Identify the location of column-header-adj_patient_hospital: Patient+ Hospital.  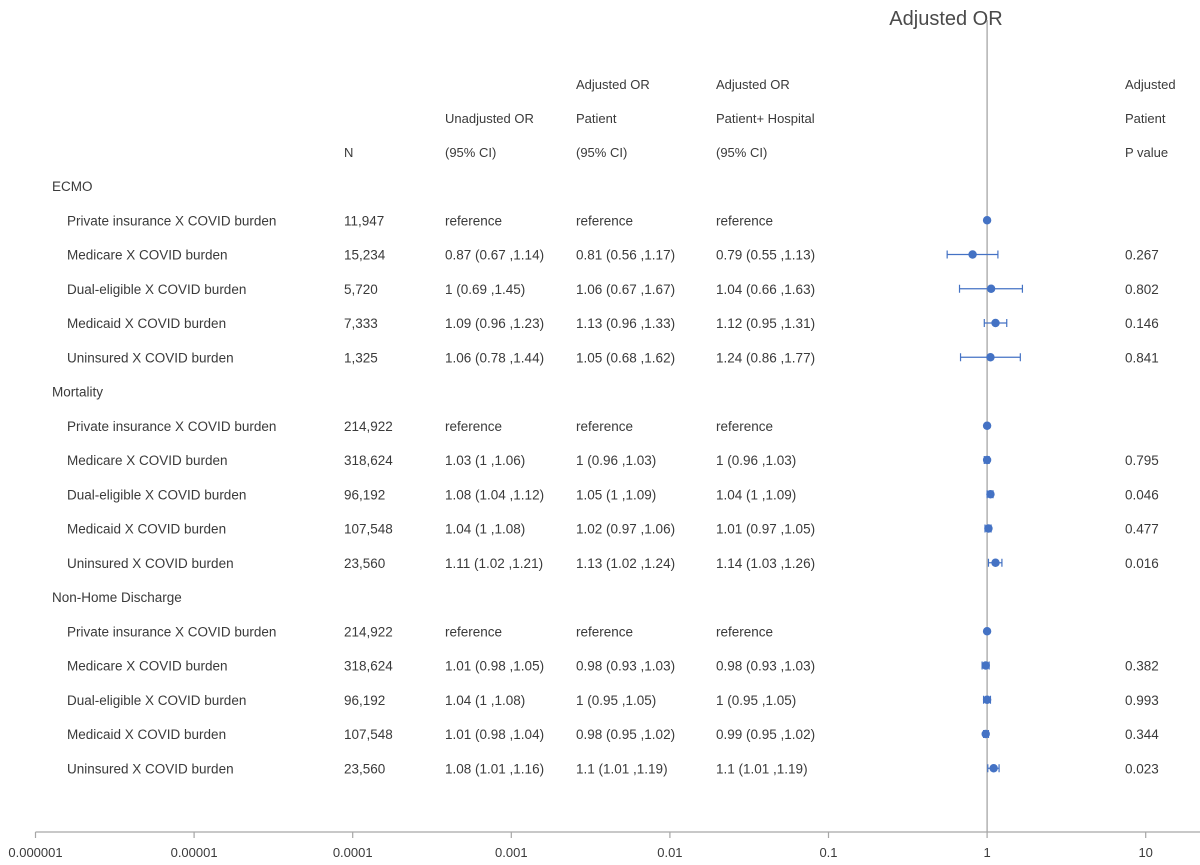
(765, 118).